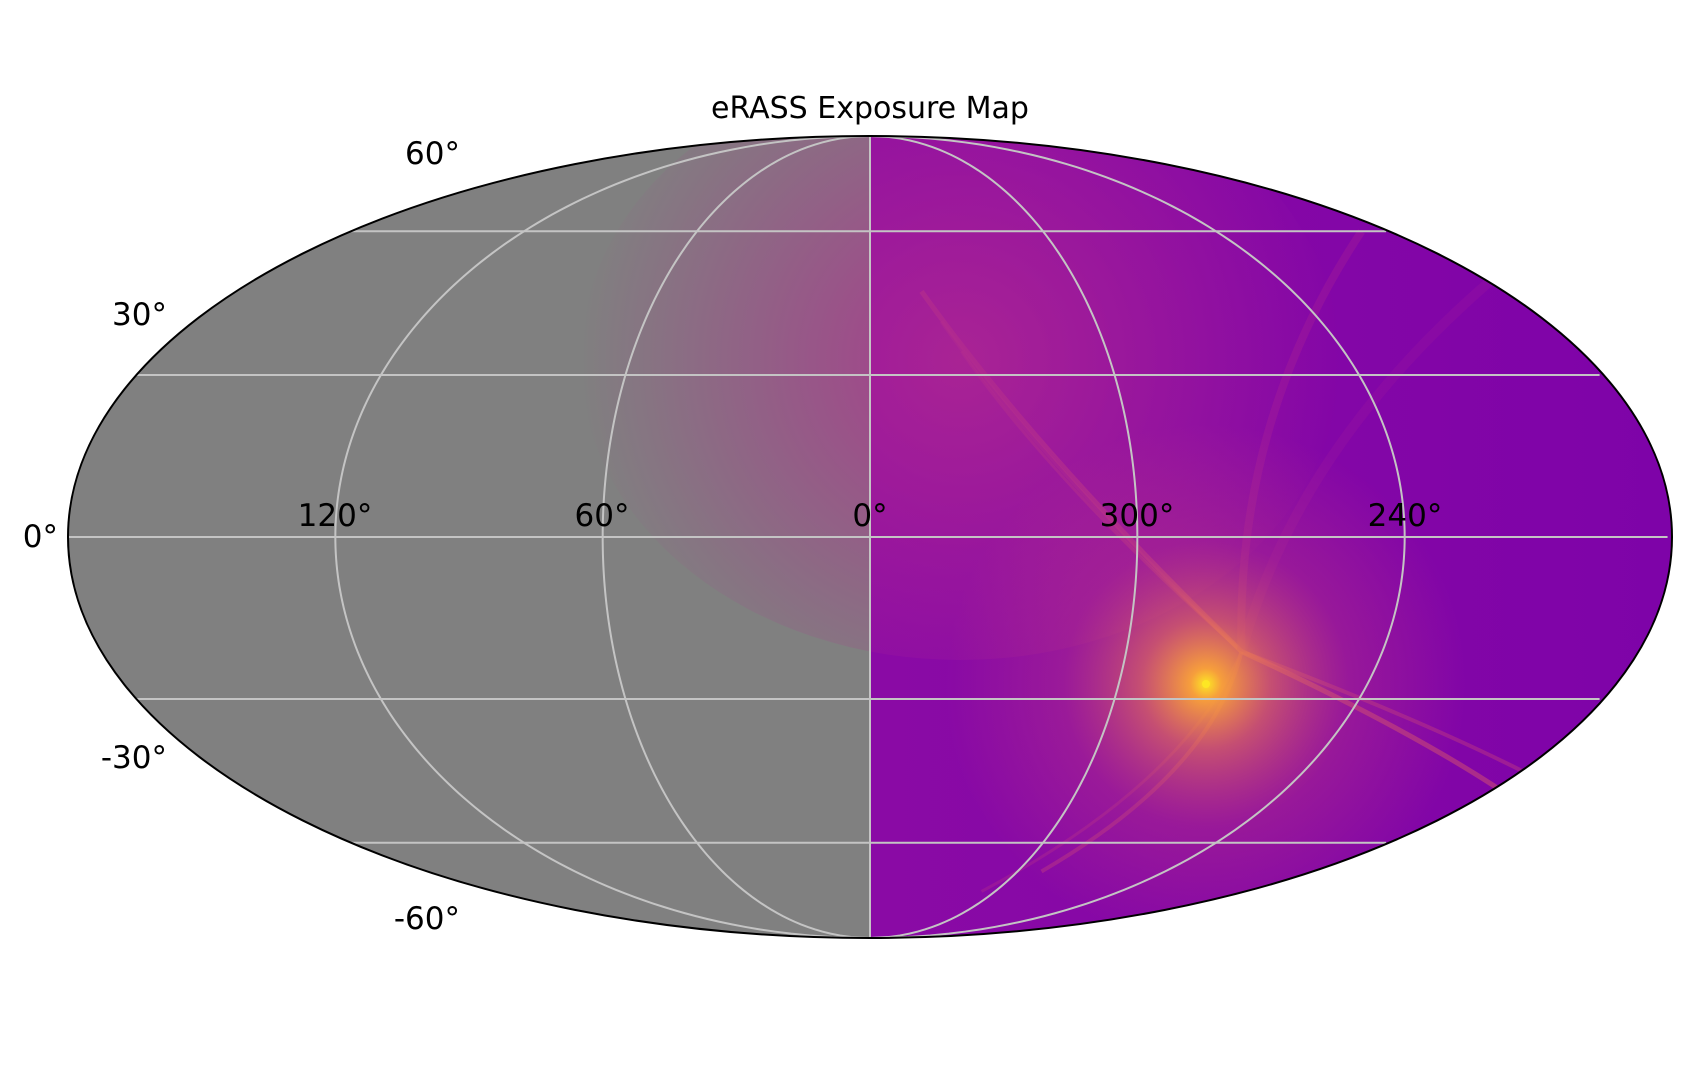  I want to click on lon-tick-label: 240°, so click(1405, 516).